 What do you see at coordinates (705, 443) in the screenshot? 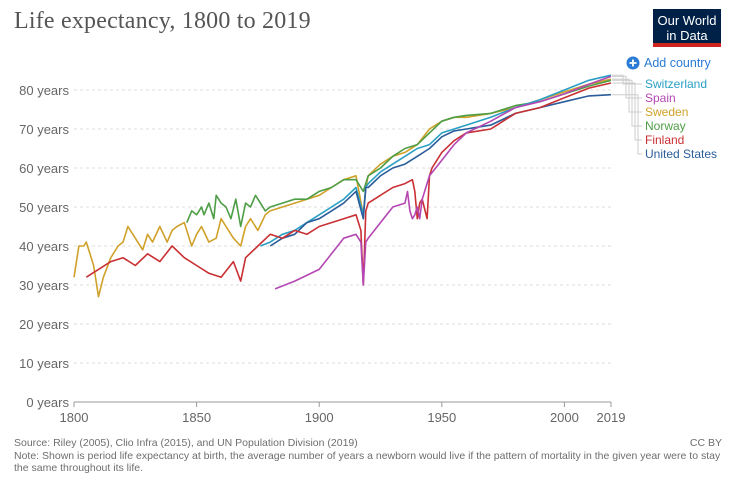
I see `license-label: CC BY` at bounding box center [705, 443].